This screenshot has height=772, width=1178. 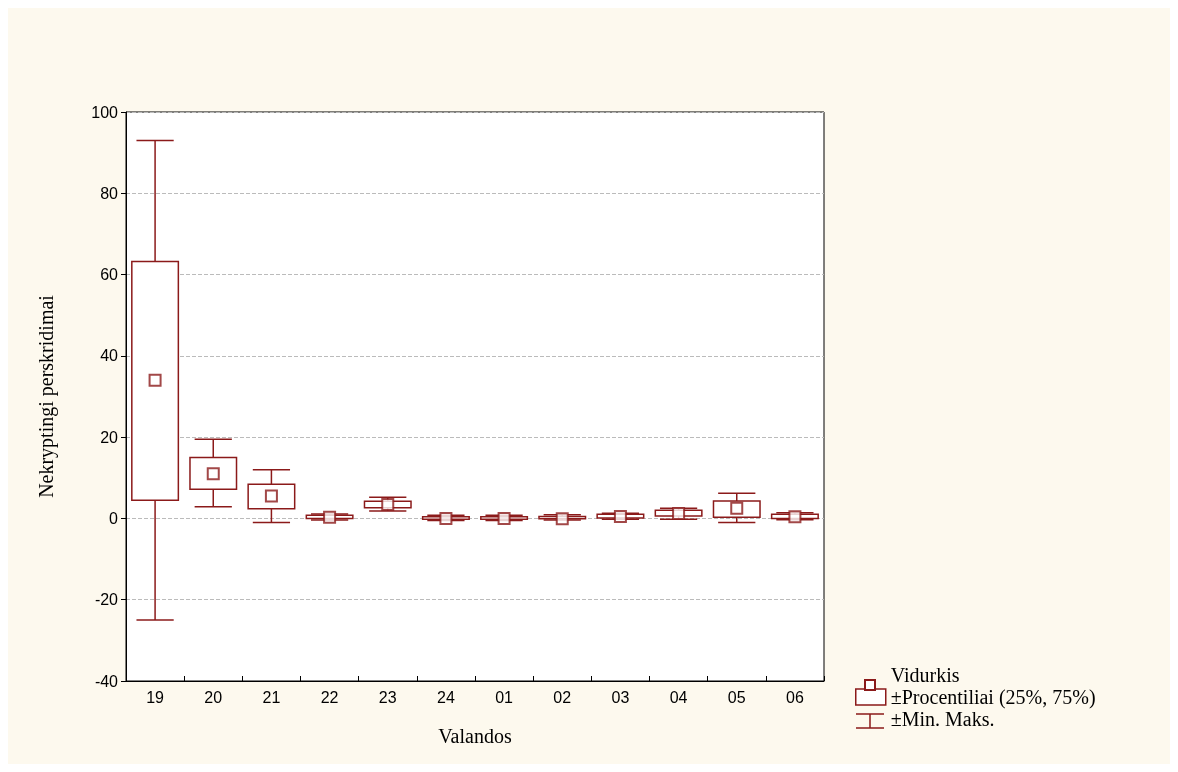 What do you see at coordinates (795, 697) in the screenshot?
I see `x-tick-label: 06` at bounding box center [795, 697].